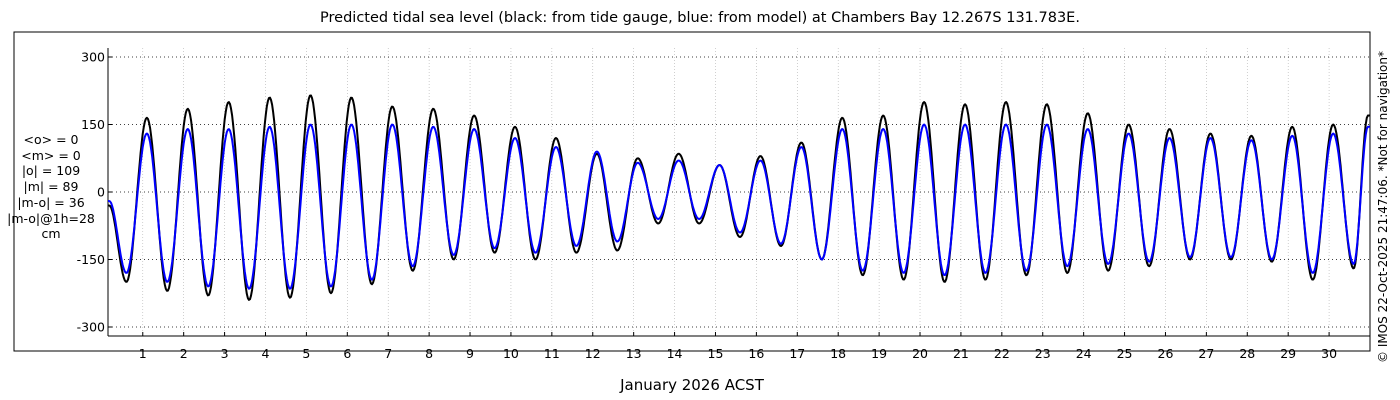  What do you see at coordinates (143, 353) in the screenshot?
I see `x-tick-label: 1` at bounding box center [143, 353].